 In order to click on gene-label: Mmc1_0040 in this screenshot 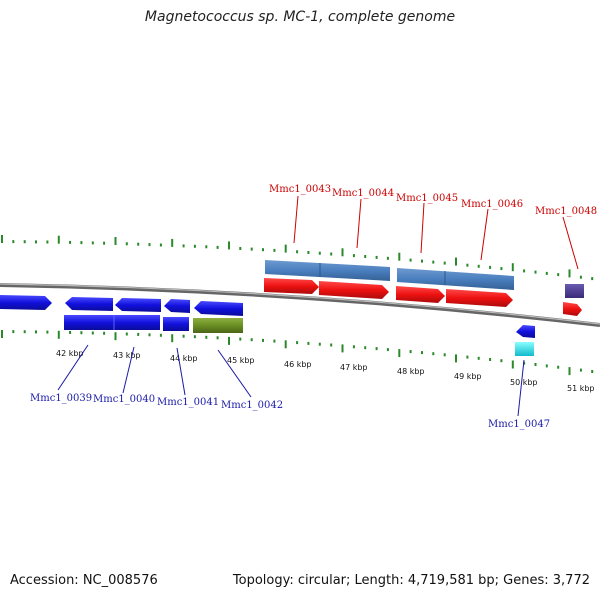, I will do `click(124, 399)`.